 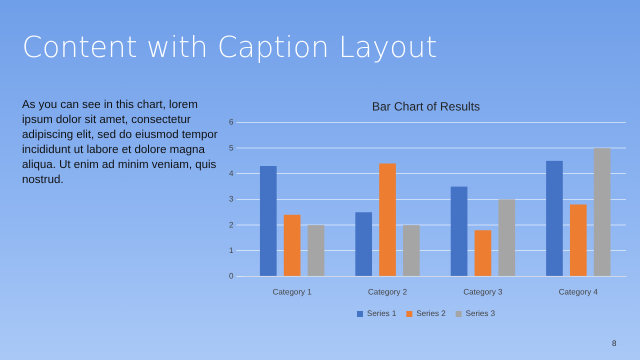 I want to click on legend-label: Series 2, so click(x=431, y=313).